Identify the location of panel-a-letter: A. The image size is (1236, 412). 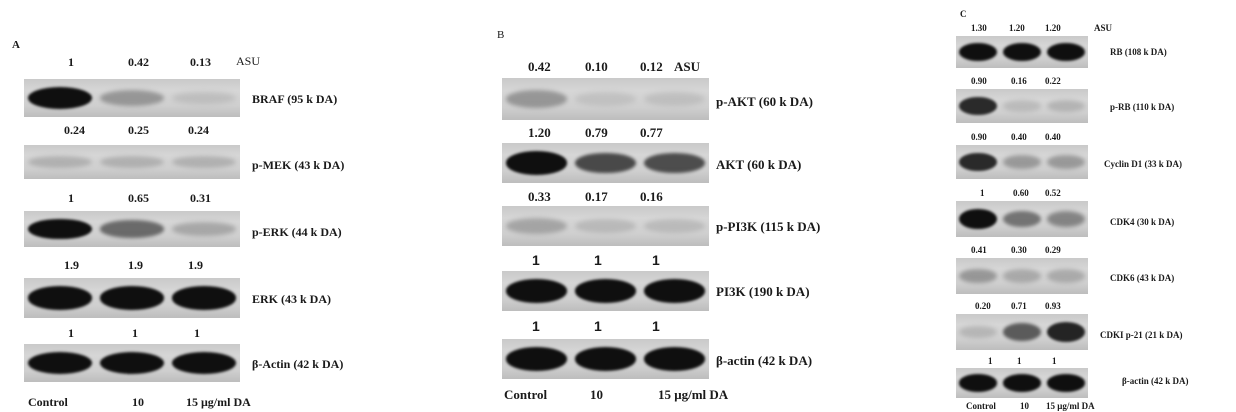
(16, 45).